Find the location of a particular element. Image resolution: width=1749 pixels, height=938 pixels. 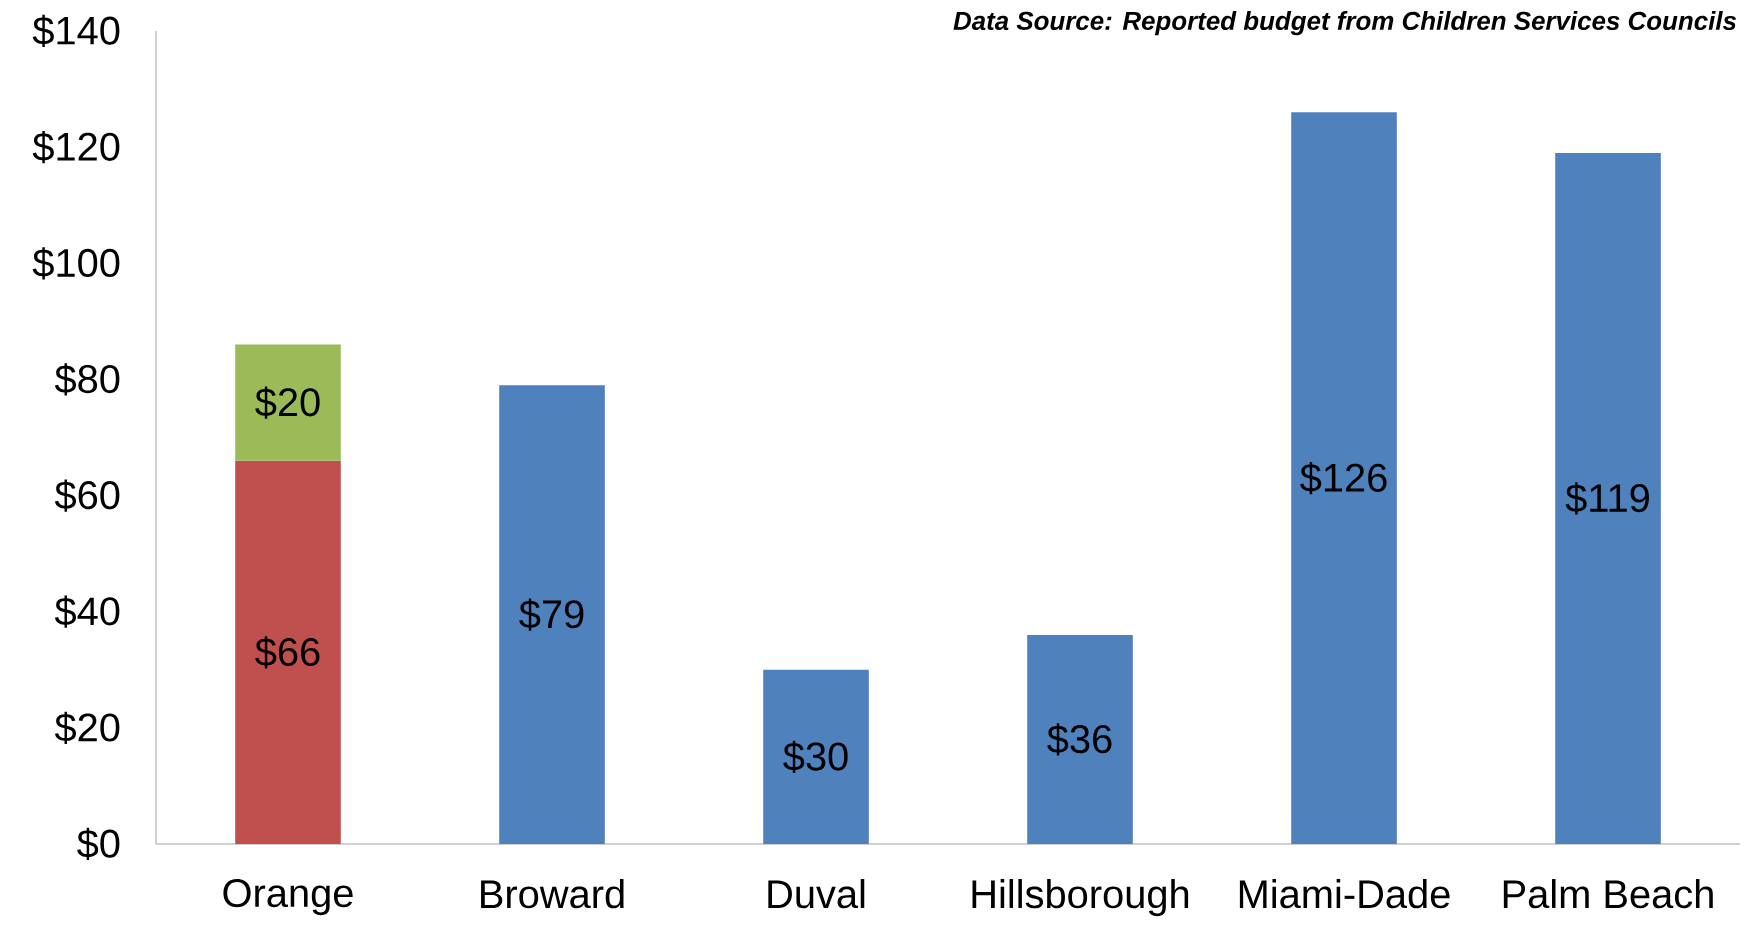

x-tick-label: Miami-Dade is located at coordinates (1344, 894).